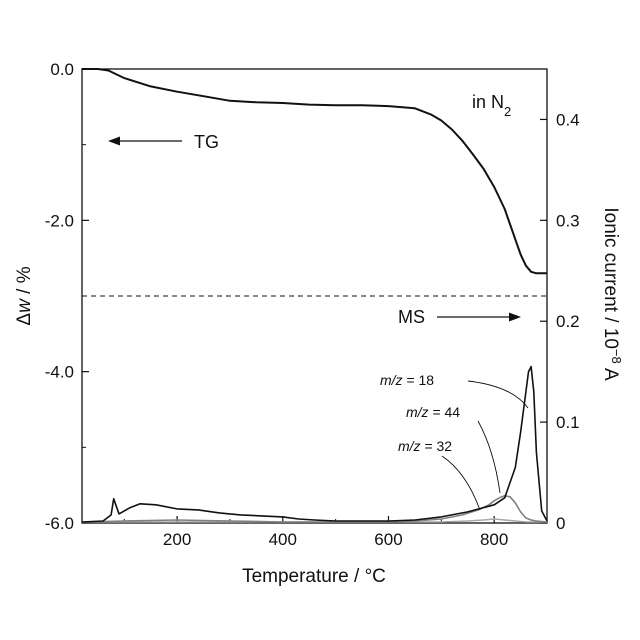  I want to click on mz18-label: m/z = 18, so click(407, 380).